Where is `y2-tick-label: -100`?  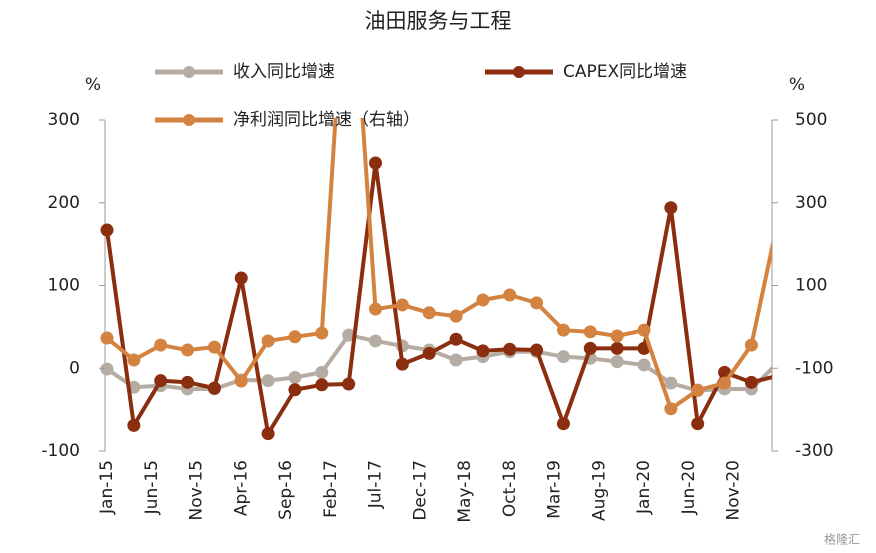
y2-tick-label: -100 is located at coordinates (814, 368).